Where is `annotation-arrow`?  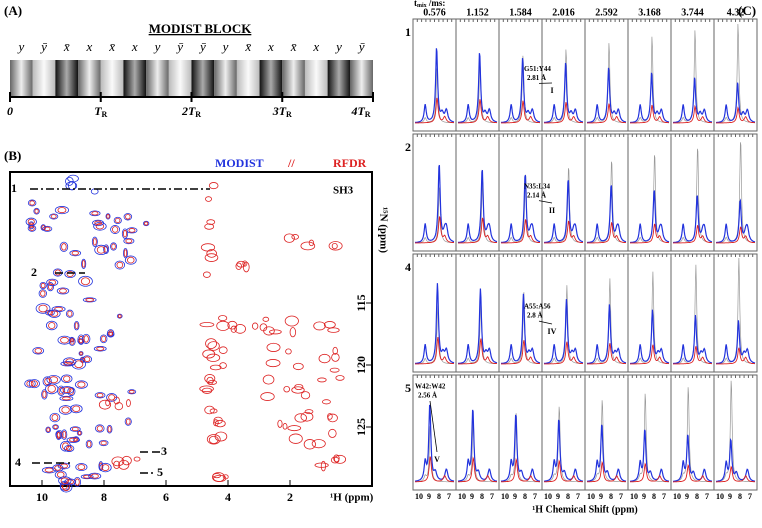
annotation-arrow is located at coordinates (545, 322).